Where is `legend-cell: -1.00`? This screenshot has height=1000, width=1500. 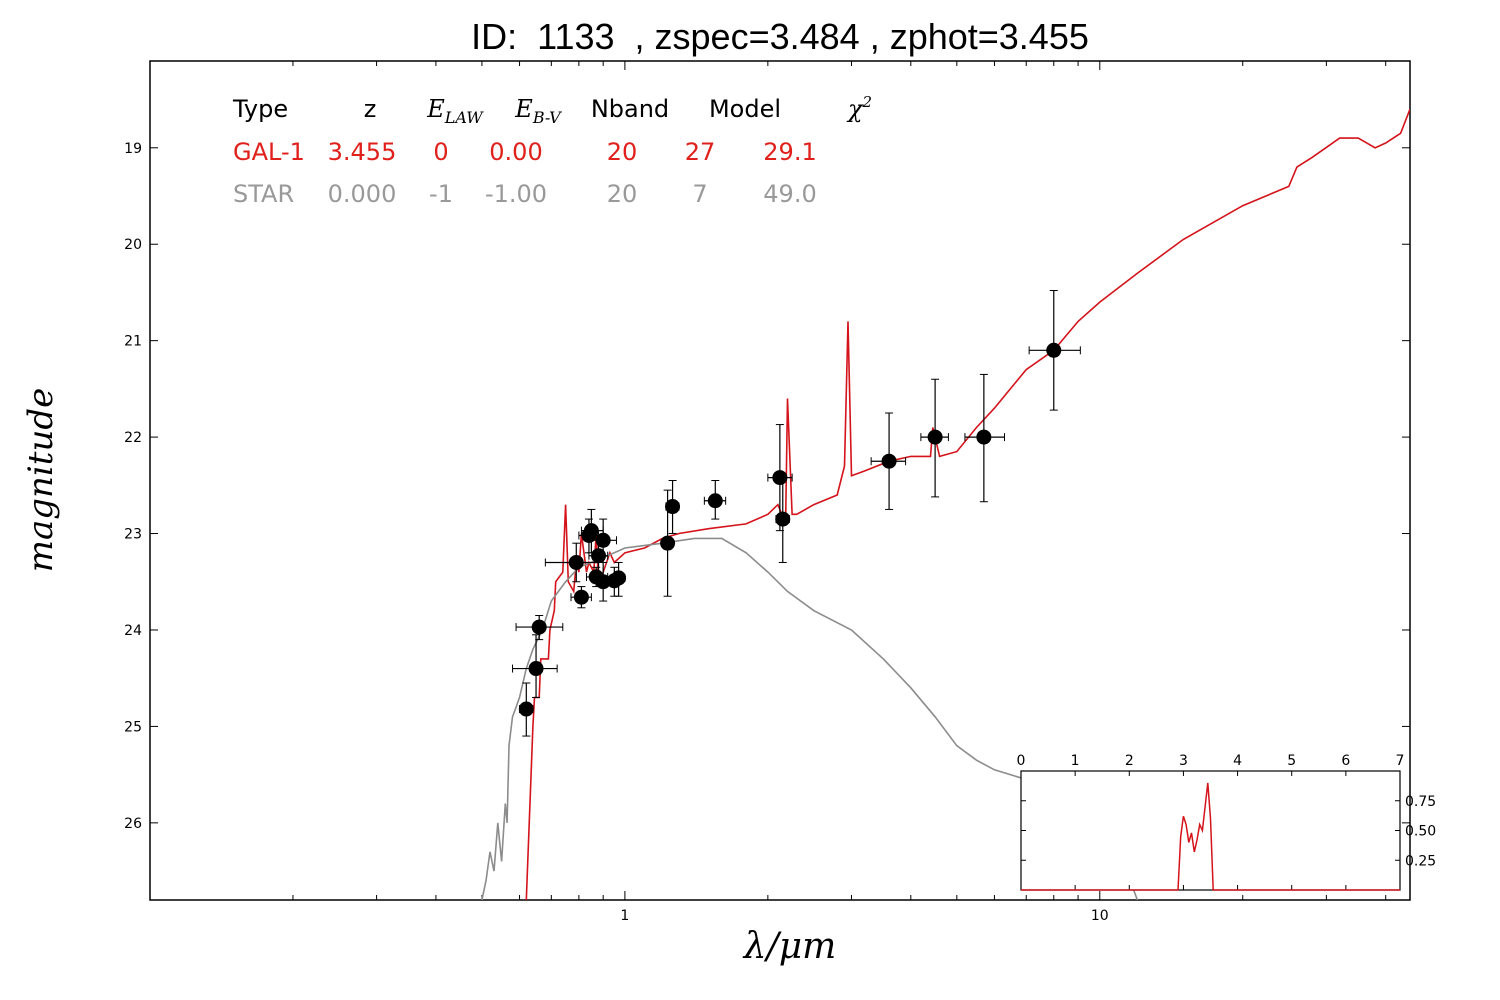
legend-cell: -1.00 is located at coordinates (516, 194).